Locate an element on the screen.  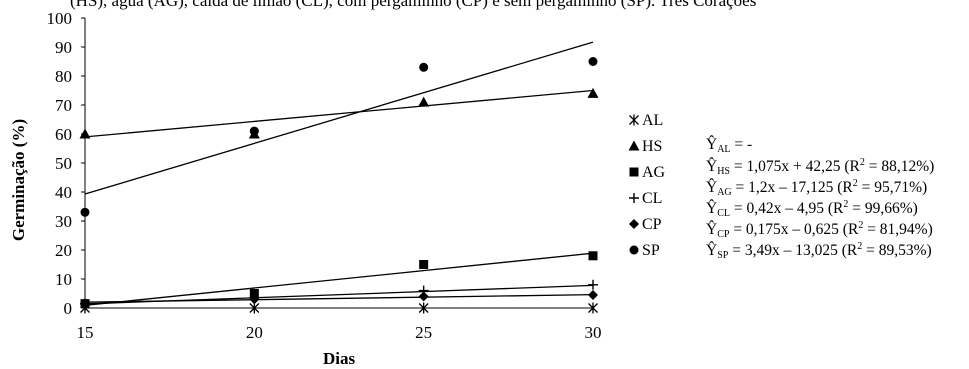
equation-body: = 3,49x – 13,025 (R is located at coordinates (793, 250).